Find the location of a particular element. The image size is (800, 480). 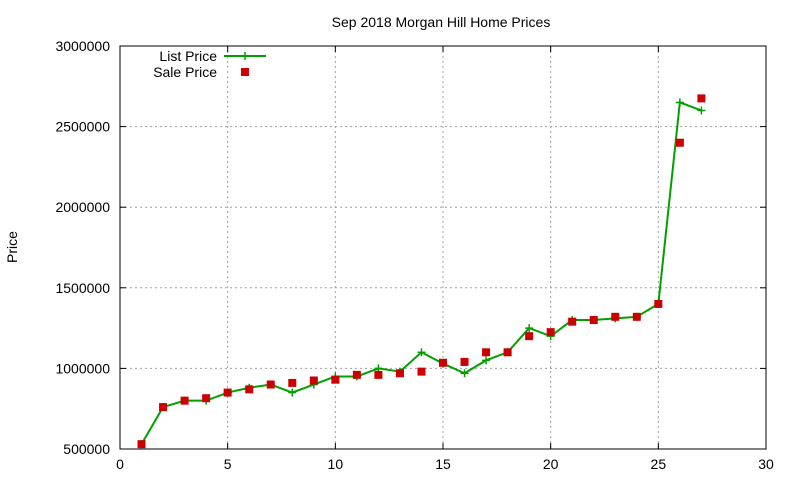

x-tick-label: 20 is located at coordinates (551, 464).